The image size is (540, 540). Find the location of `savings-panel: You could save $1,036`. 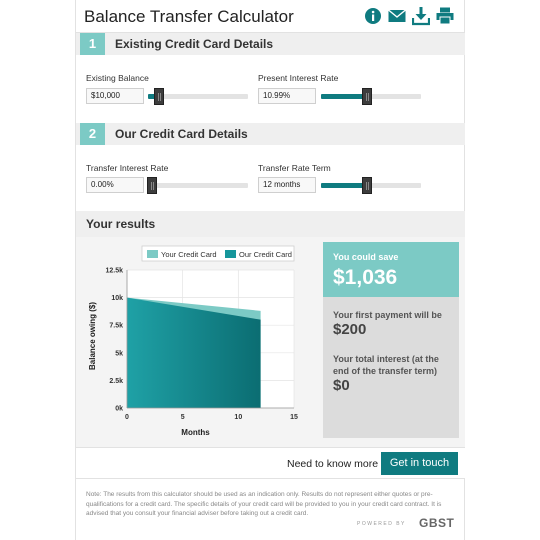

savings-panel: You could save $1,036 is located at coordinates (391, 269).